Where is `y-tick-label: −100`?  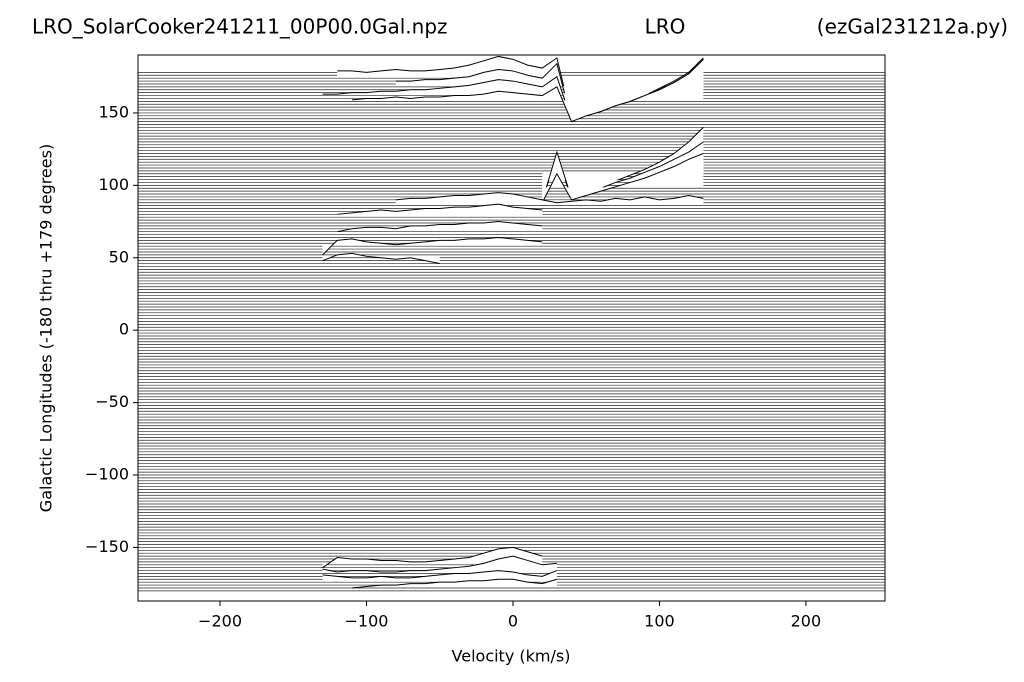 y-tick-label: −100 is located at coordinates (107, 474).